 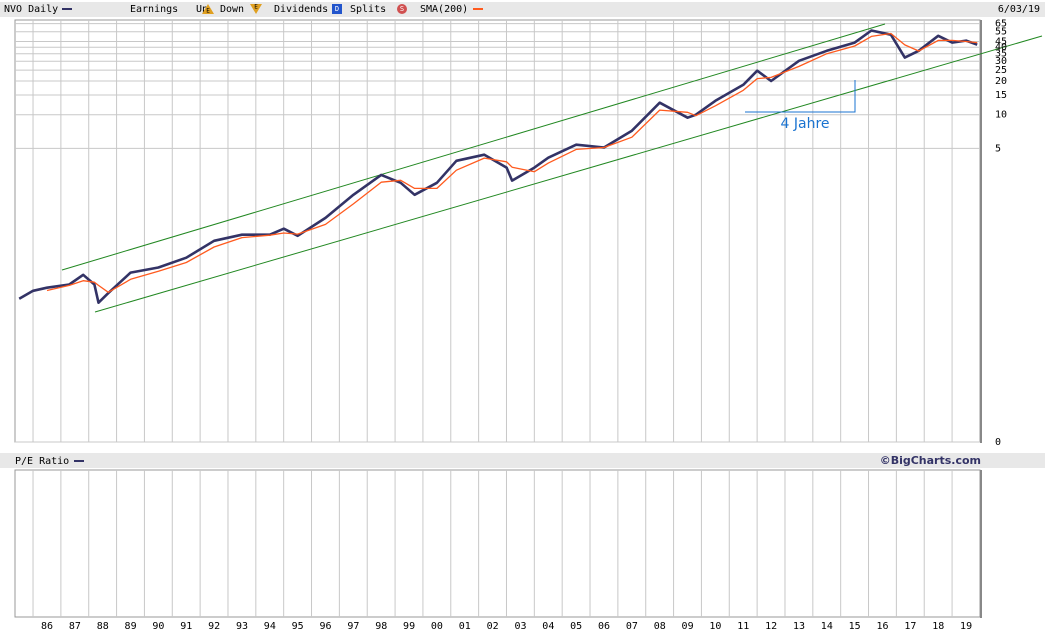 What do you see at coordinates (131, 626) in the screenshot?
I see `x-tick-label: 89` at bounding box center [131, 626].